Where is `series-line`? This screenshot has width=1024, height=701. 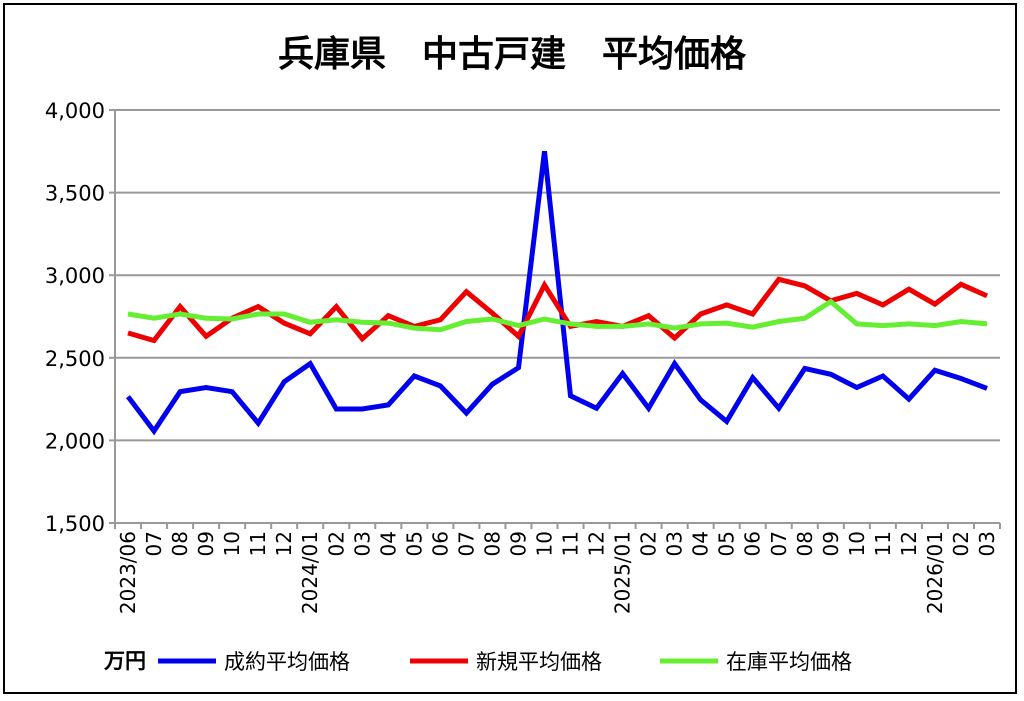 series-line is located at coordinates (557, 315).